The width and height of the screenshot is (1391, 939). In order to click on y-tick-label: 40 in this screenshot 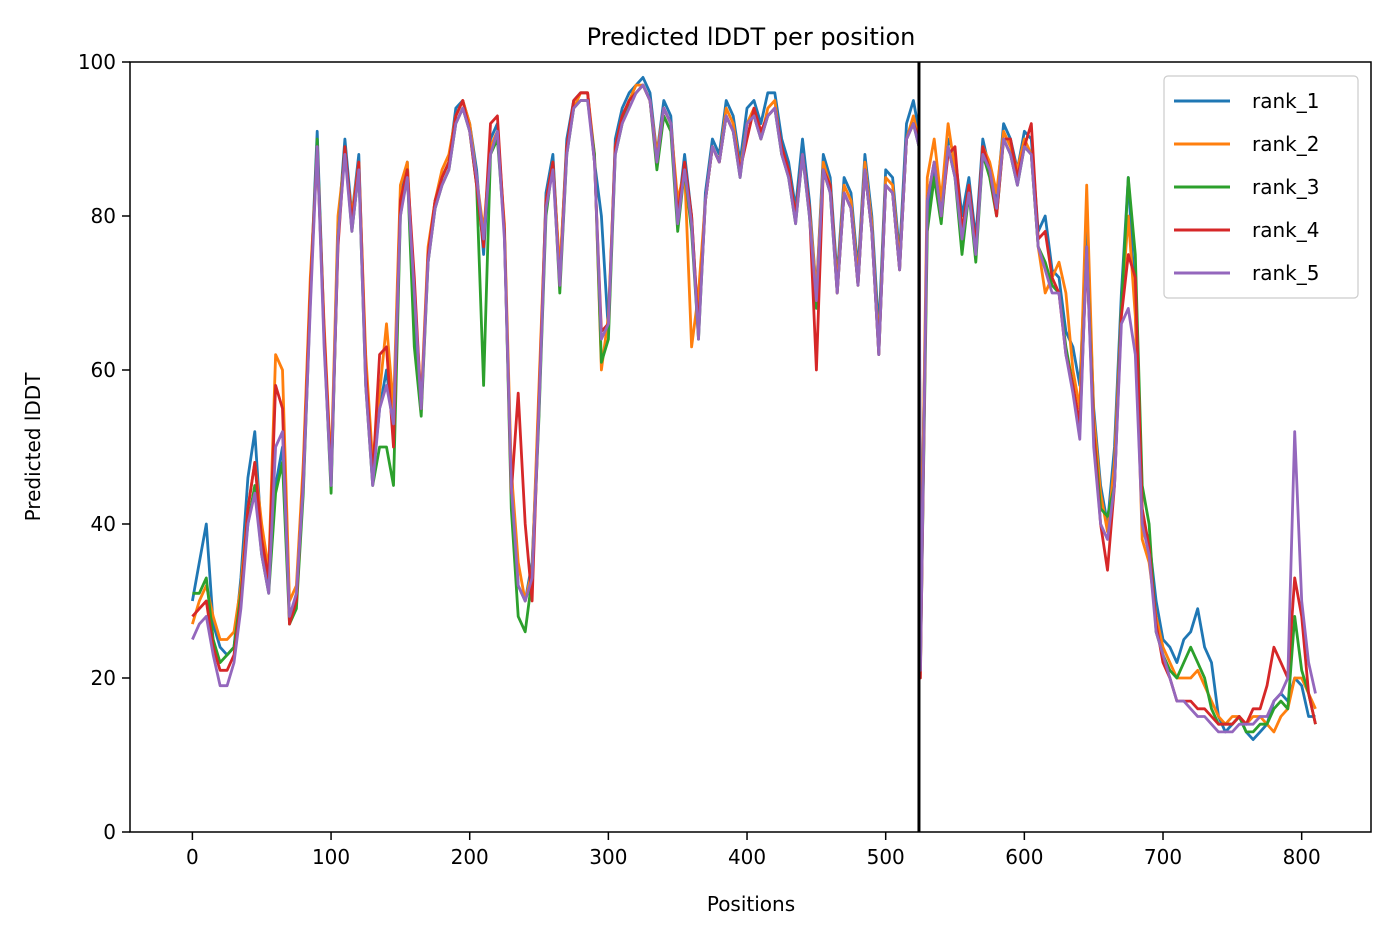, I will do `click(103, 524)`.